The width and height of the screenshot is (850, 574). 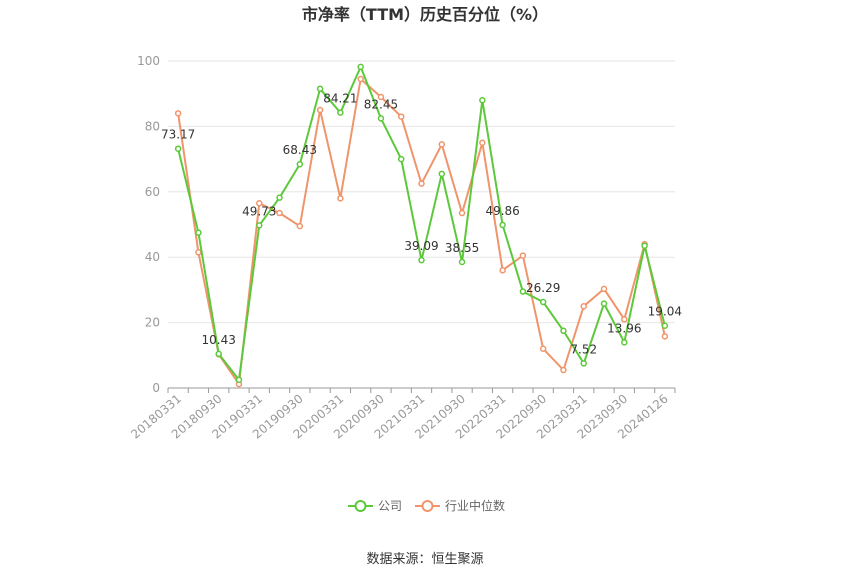 I want to click on data-label: 68.43, so click(x=300, y=150).